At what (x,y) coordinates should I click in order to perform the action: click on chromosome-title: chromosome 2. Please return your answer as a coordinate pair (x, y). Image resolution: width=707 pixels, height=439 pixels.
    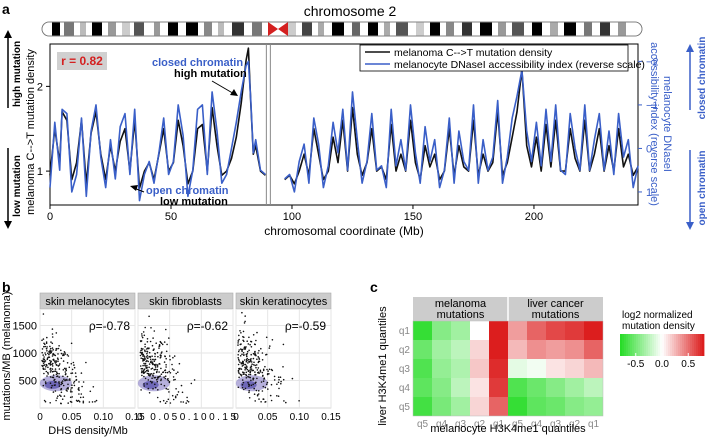
    Looking at the image, I should click on (350, 11).